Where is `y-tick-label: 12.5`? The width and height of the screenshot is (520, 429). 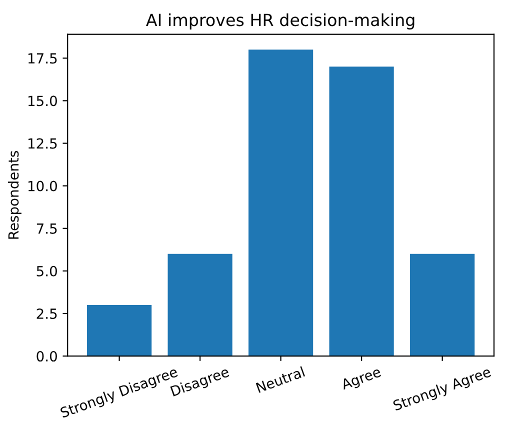 y-tick-label: 12.5 is located at coordinates (42, 143).